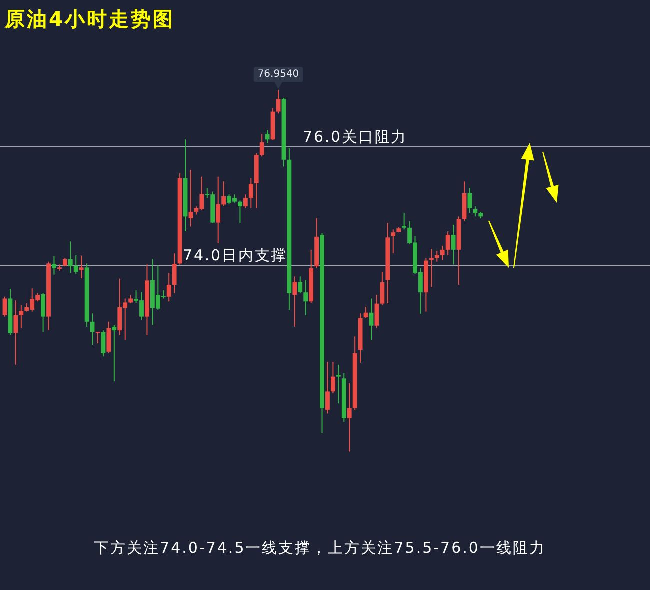  What do you see at coordinates (235, 255) in the screenshot?
I see `ref-label: 74.0日内支撑` at bounding box center [235, 255].